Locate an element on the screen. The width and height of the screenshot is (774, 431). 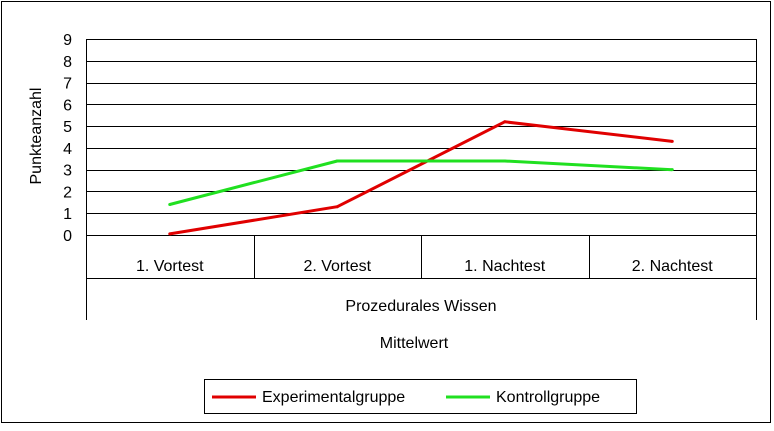
x-tick-label: 1. Vortest is located at coordinates (170, 266).